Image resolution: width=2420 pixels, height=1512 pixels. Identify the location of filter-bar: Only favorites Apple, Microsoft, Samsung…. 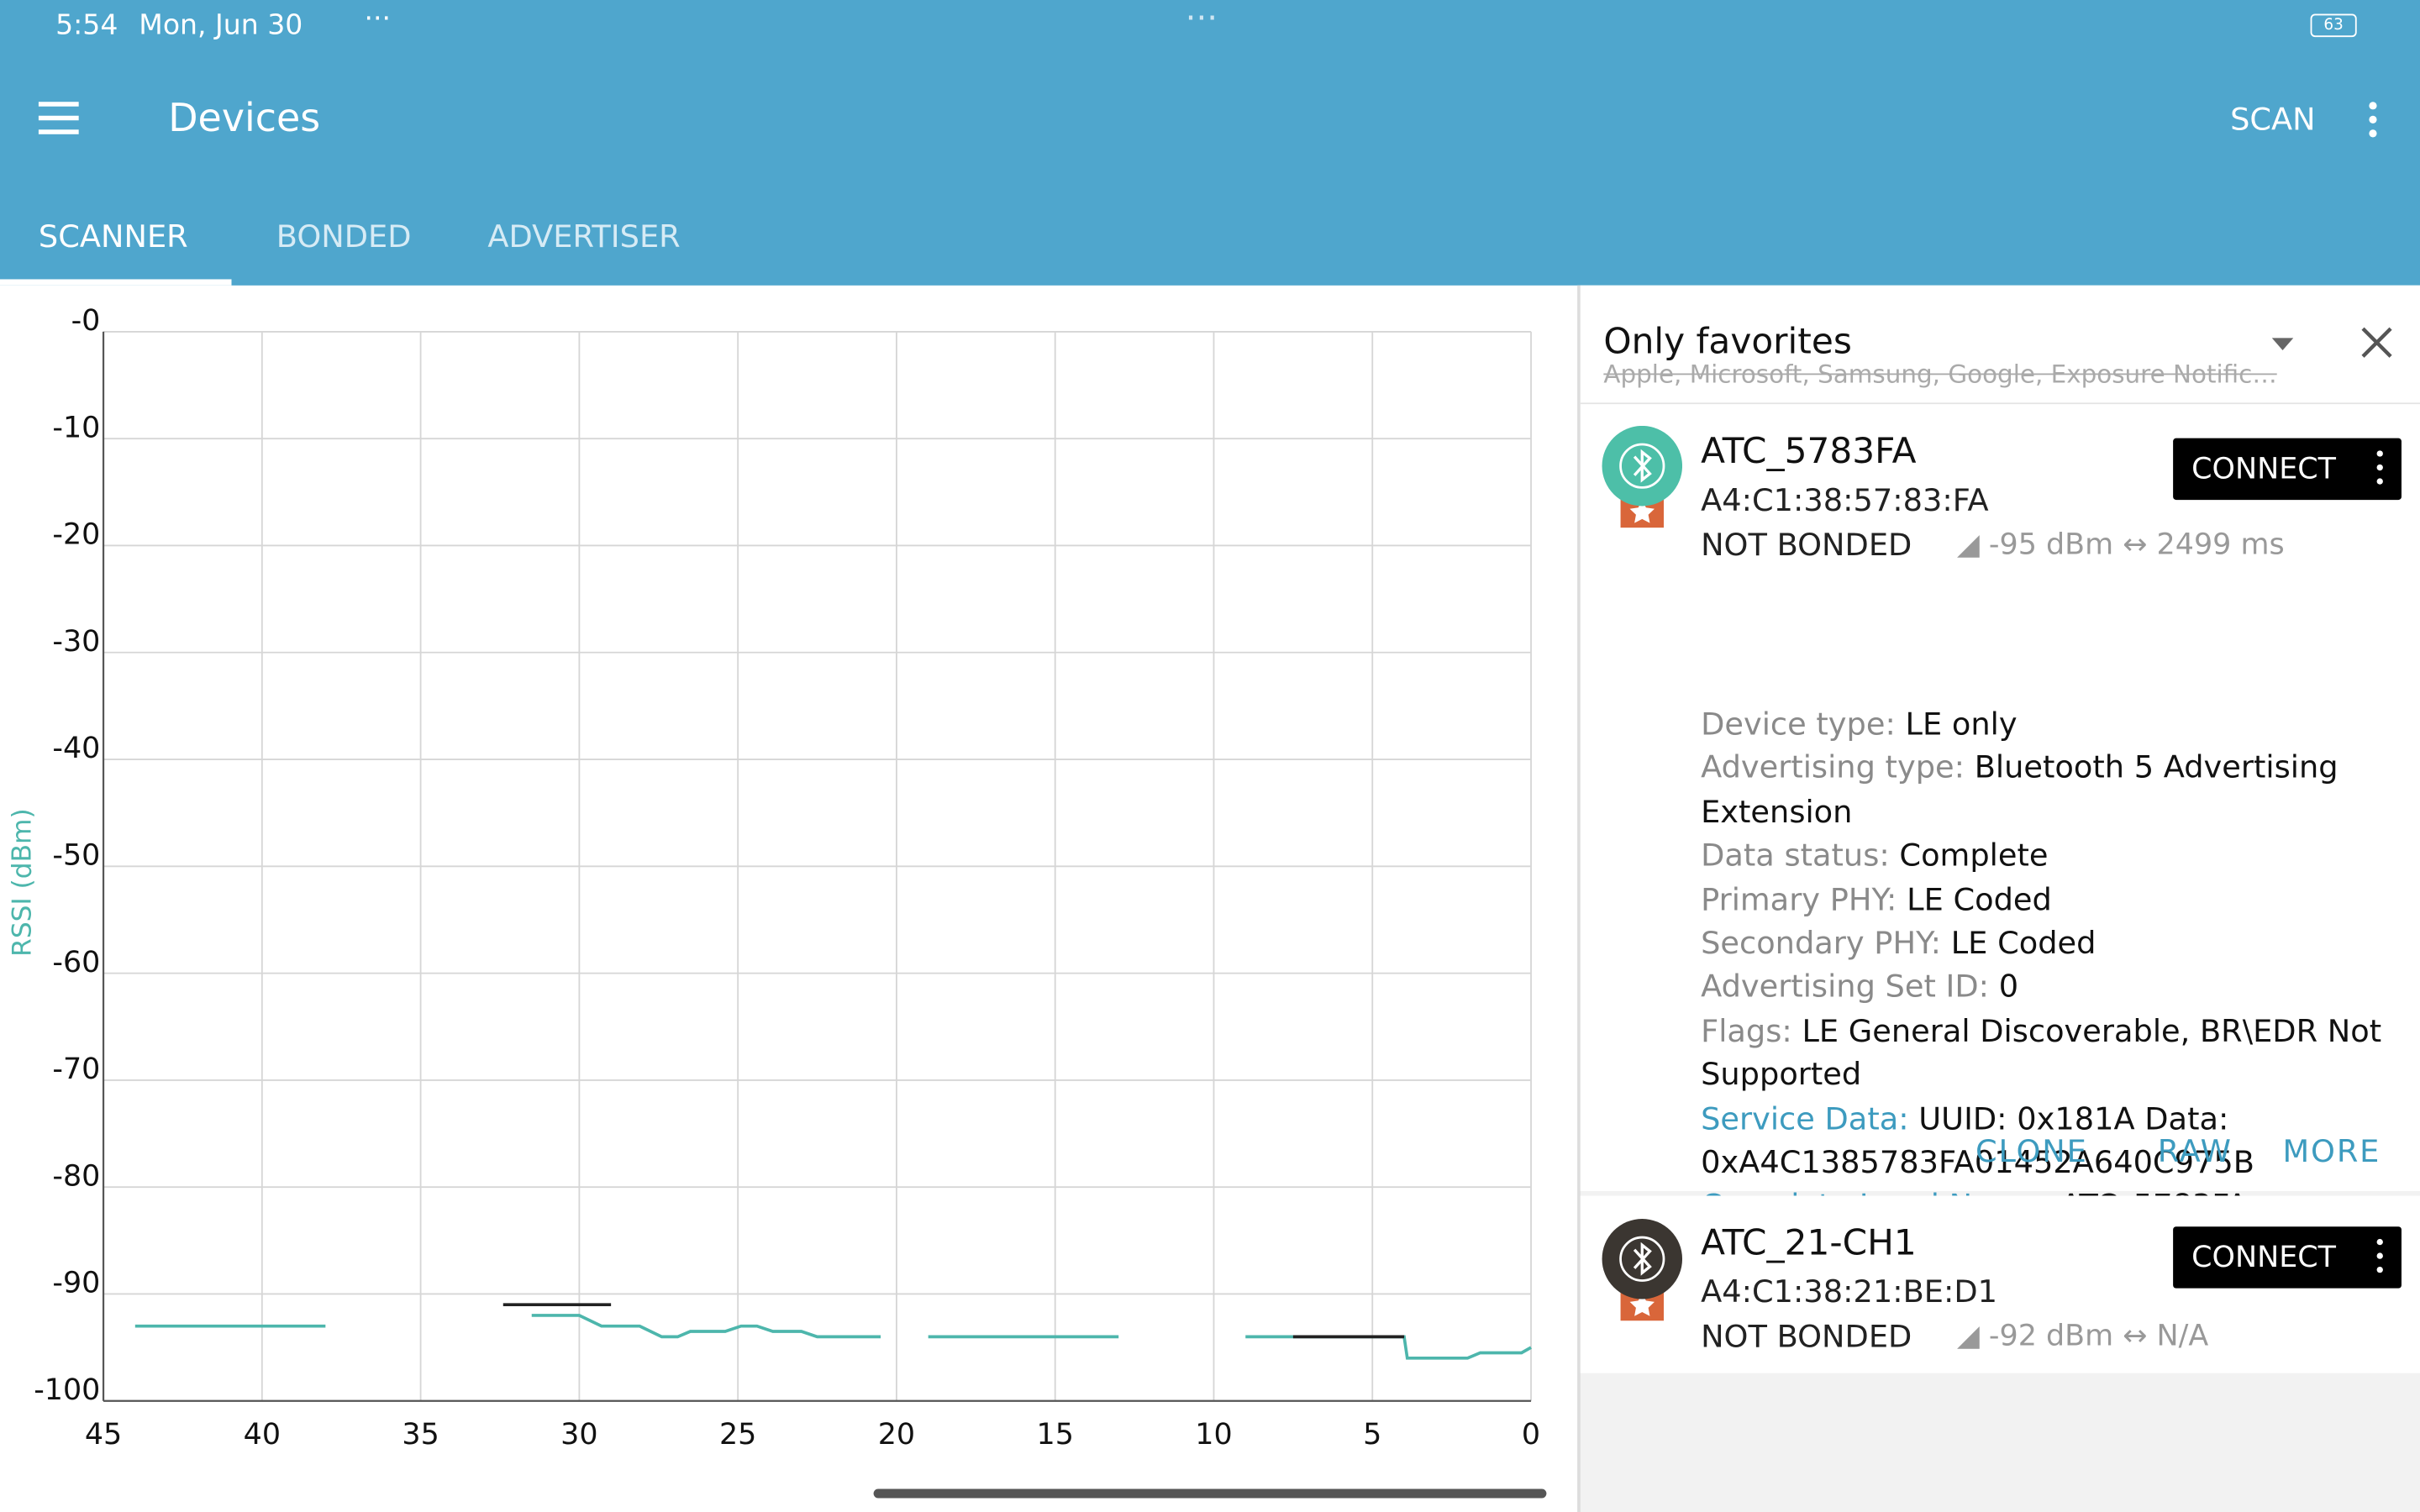
(2000, 345).